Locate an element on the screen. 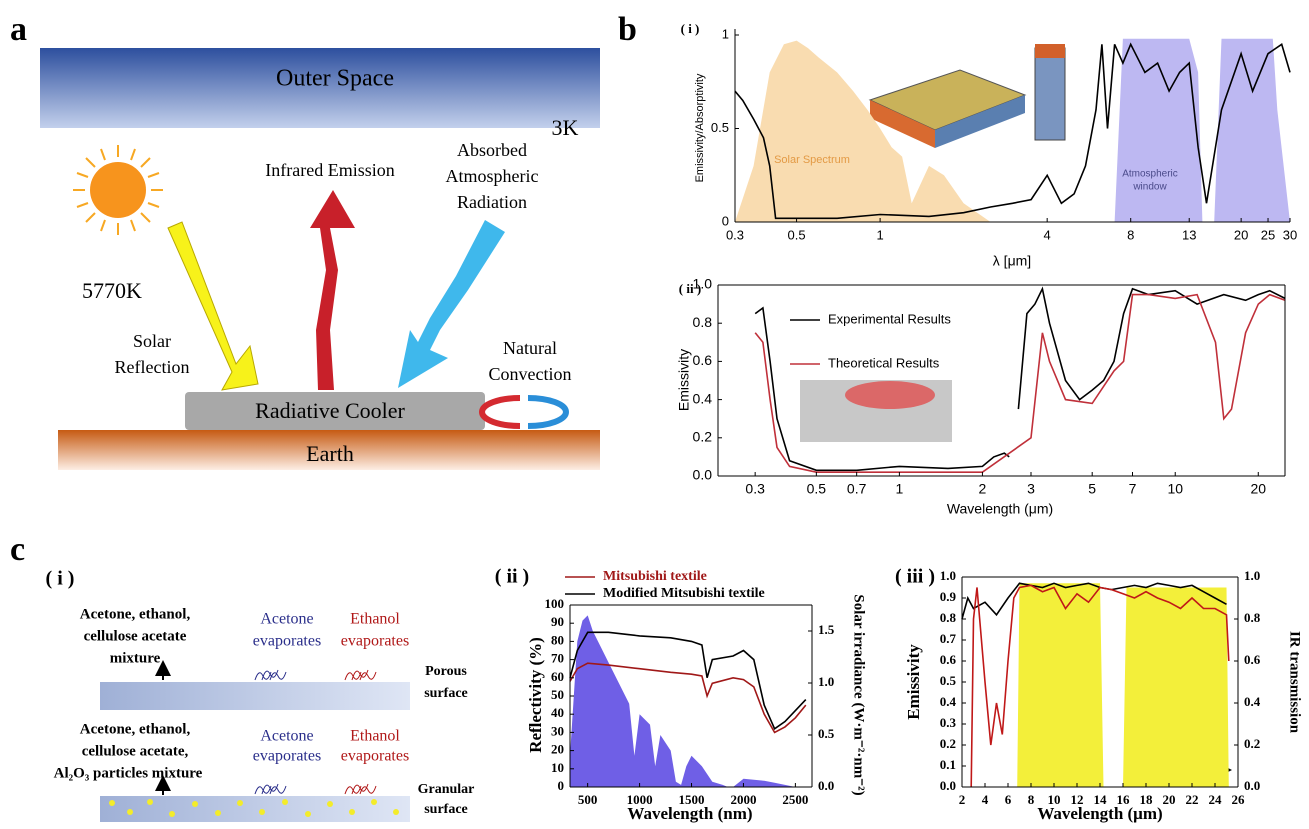 The image size is (1309, 829). x-tick-label: 25 is located at coordinates (1268, 234).